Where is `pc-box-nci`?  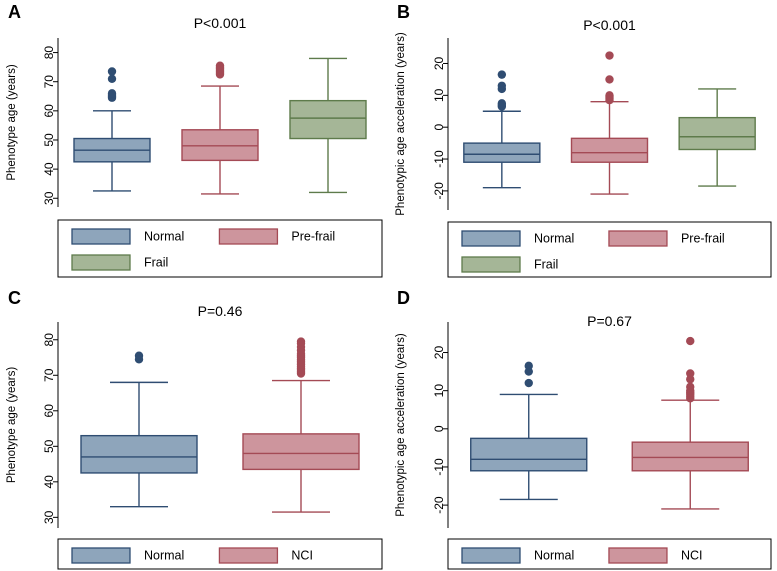 pc-box-nci is located at coordinates (301, 425).